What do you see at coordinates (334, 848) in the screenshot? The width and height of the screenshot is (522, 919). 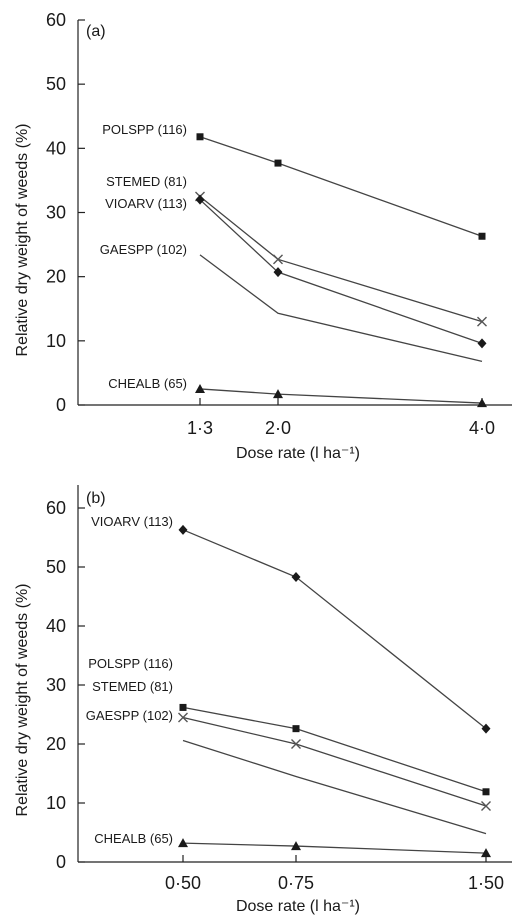 I see `panel-b-series-line-chealb` at bounding box center [334, 848].